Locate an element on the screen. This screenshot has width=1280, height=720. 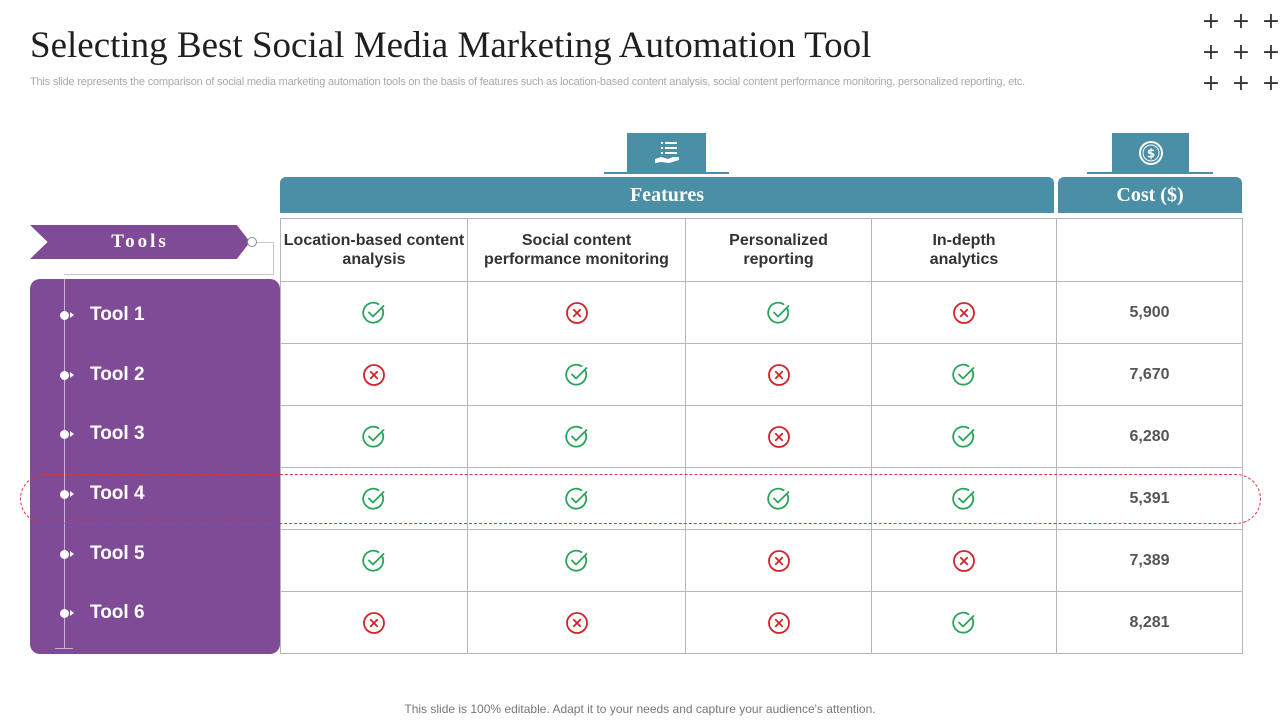
table-row: 5,900 is located at coordinates (761, 312).